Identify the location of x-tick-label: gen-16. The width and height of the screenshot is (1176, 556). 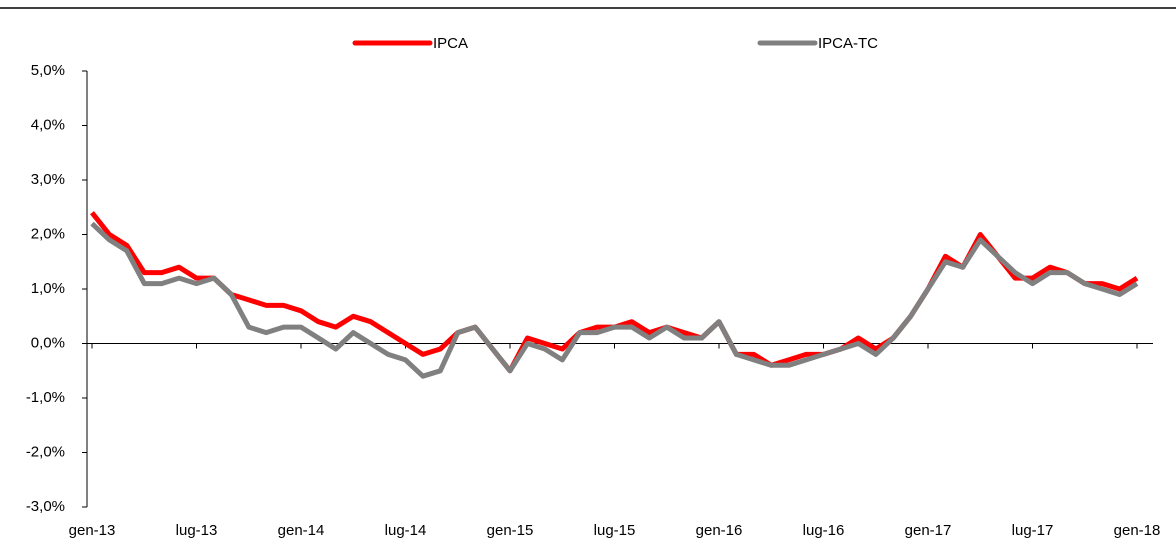
(719, 530).